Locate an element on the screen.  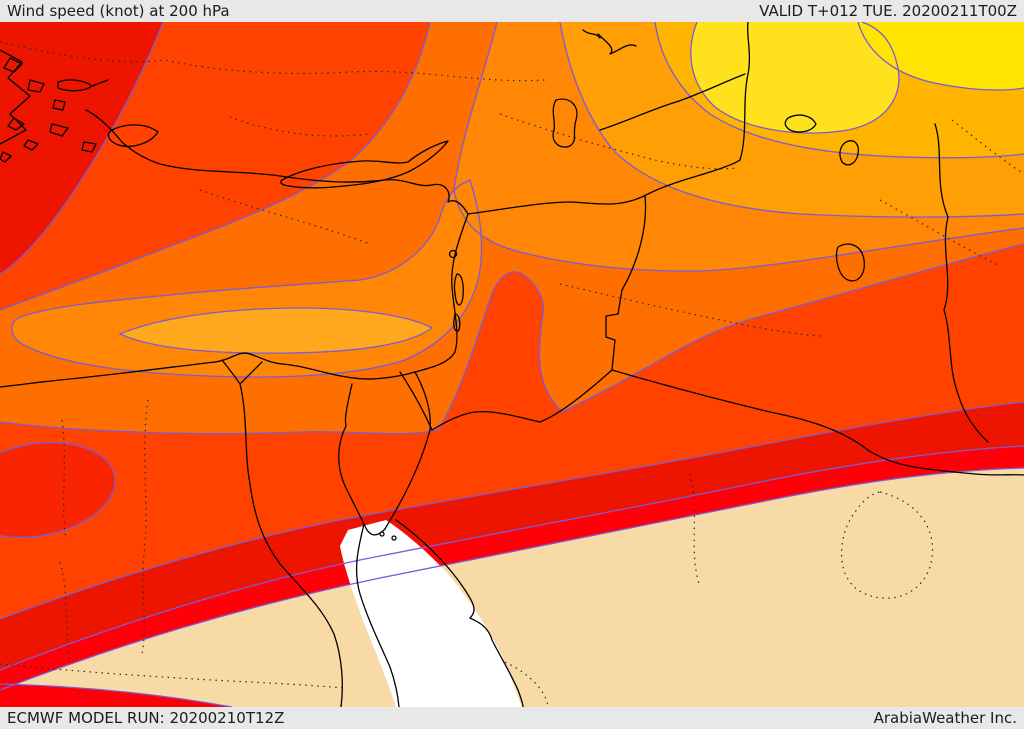
jordan-border-zigzag is located at coordinates (614, 330).